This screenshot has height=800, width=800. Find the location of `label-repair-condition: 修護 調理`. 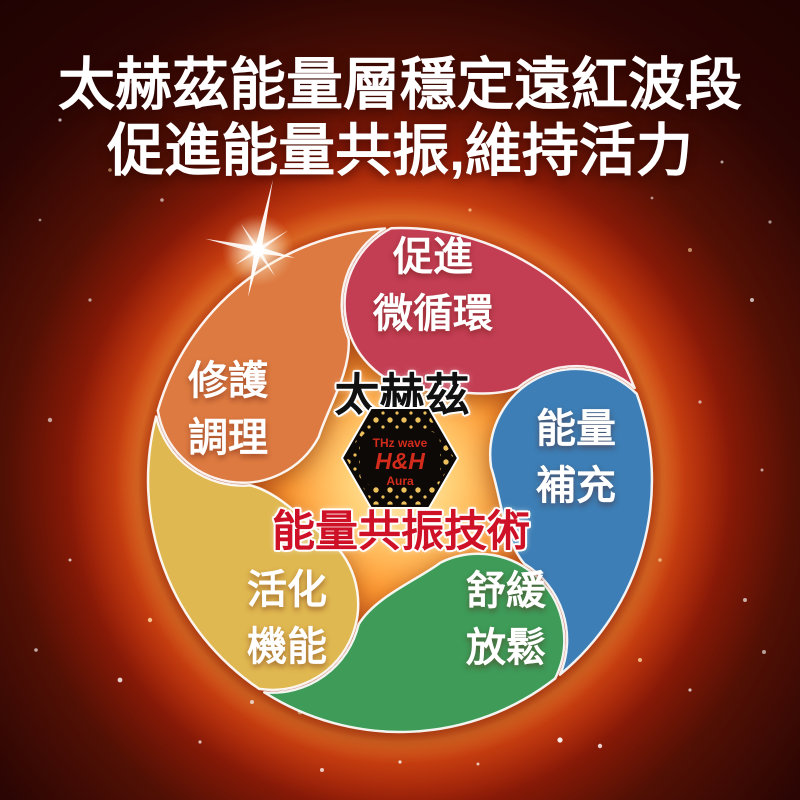

label-repair-condition: 修護 調理 is located at coordinates (228, 410).